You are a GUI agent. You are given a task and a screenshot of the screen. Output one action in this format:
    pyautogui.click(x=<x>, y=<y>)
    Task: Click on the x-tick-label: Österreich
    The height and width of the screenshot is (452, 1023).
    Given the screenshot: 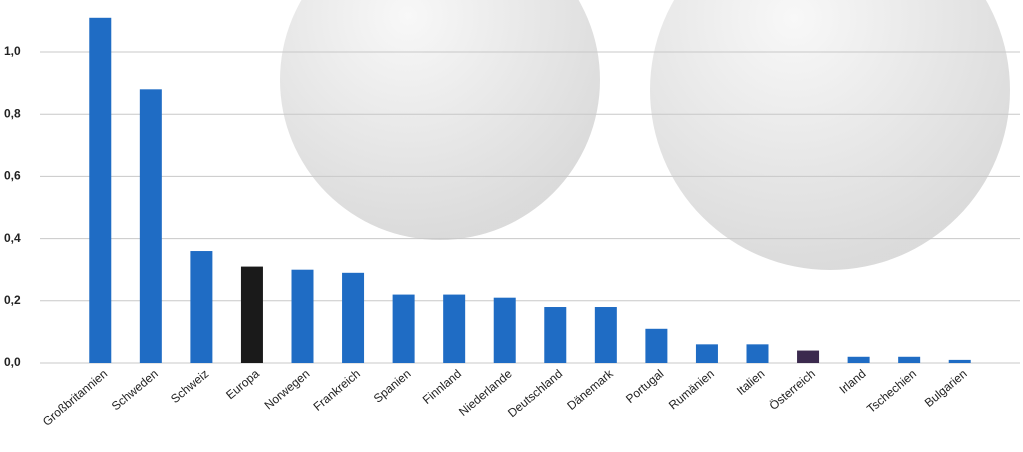 What is the action you would take?
    pyautogui.click(x=792, y=390)
    